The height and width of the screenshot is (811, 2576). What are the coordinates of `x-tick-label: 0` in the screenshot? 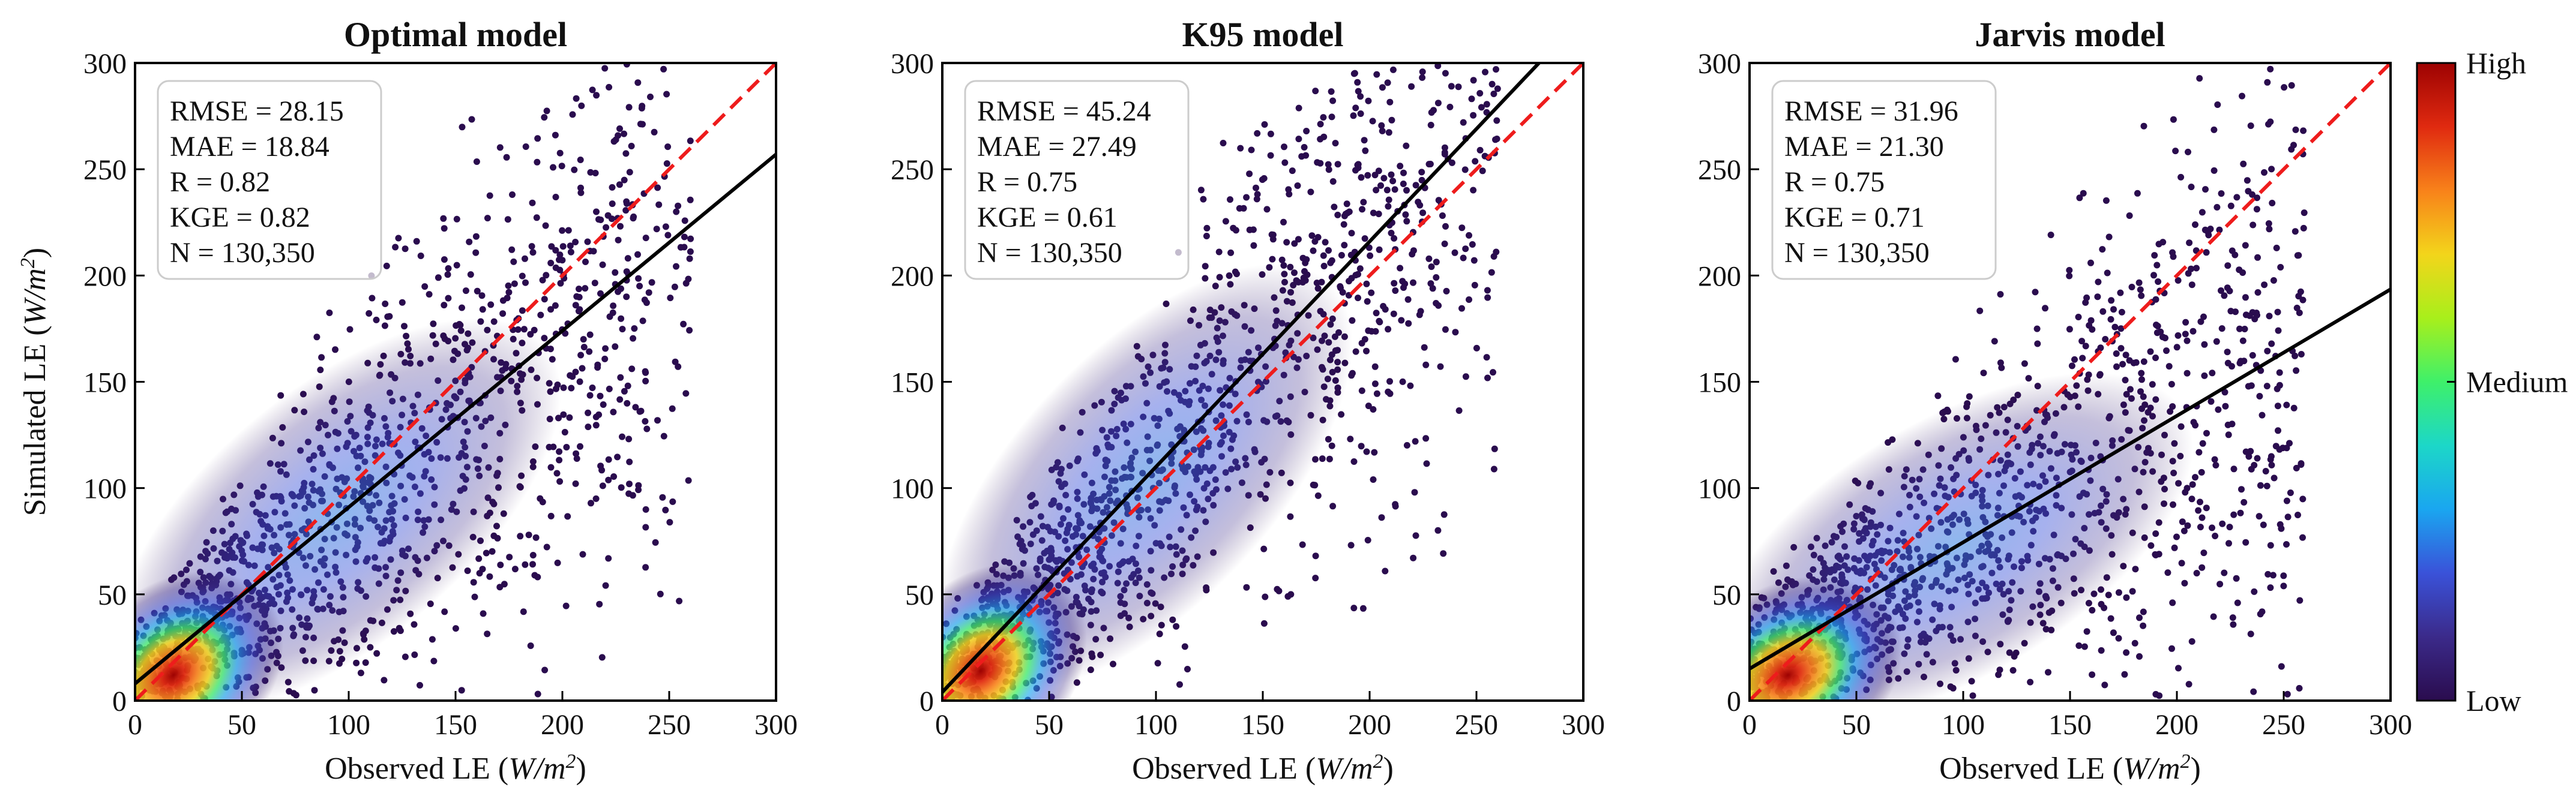 It's located at (942, 725).